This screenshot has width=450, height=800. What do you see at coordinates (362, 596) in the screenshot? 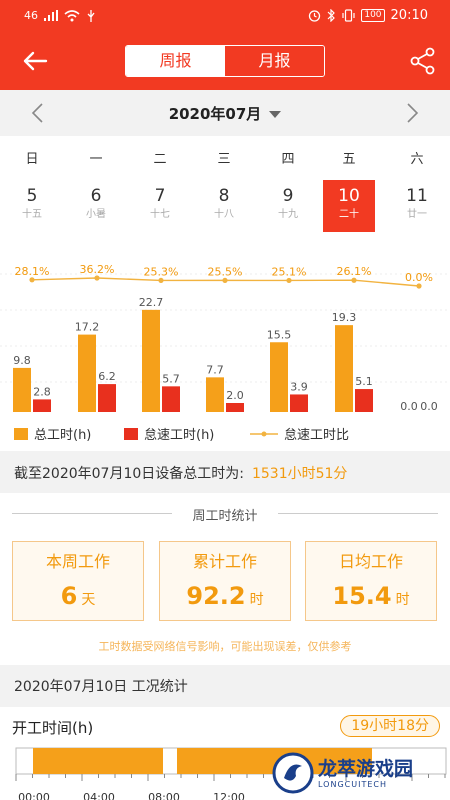
I see `stat-value: 15.4` at bounding box center [362, 596].